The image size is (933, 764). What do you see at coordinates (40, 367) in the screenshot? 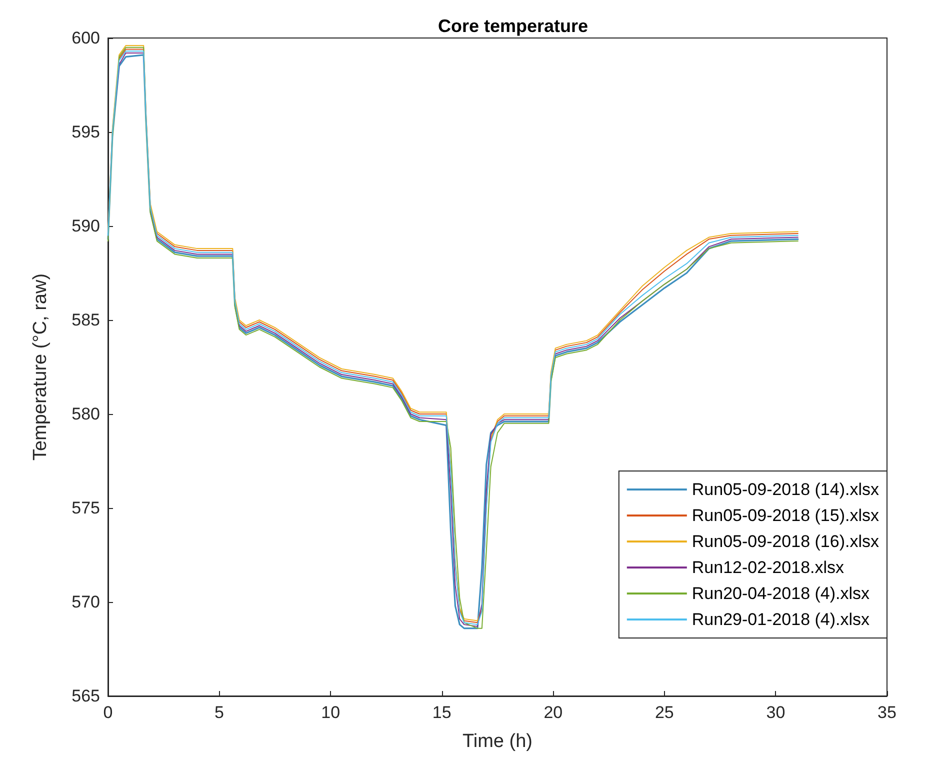
I see `y-axis-title: Temperature (°C, raw)` at bounding box center [40, 367].